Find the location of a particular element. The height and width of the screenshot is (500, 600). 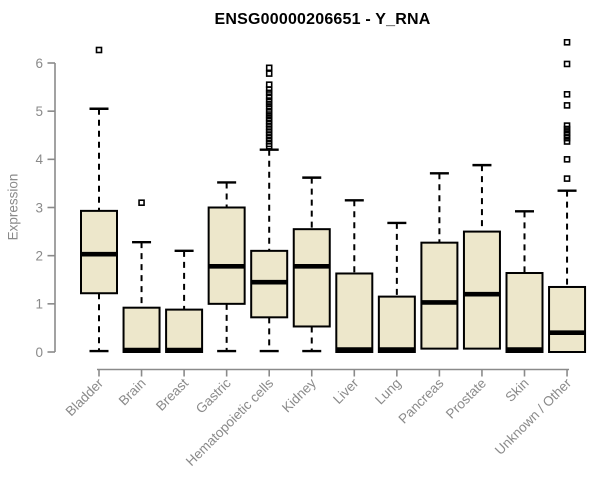

box-prostate is located at coordinates (481, 290).